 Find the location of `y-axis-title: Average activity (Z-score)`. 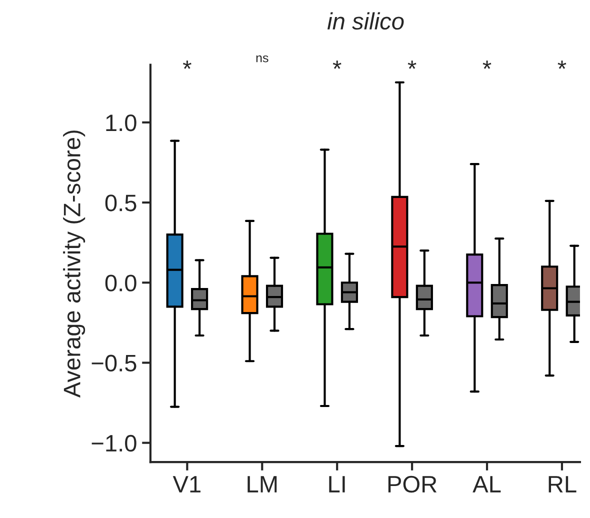

y-axis-title: Average activity (Z-score) is located at coordinates (74, 264).